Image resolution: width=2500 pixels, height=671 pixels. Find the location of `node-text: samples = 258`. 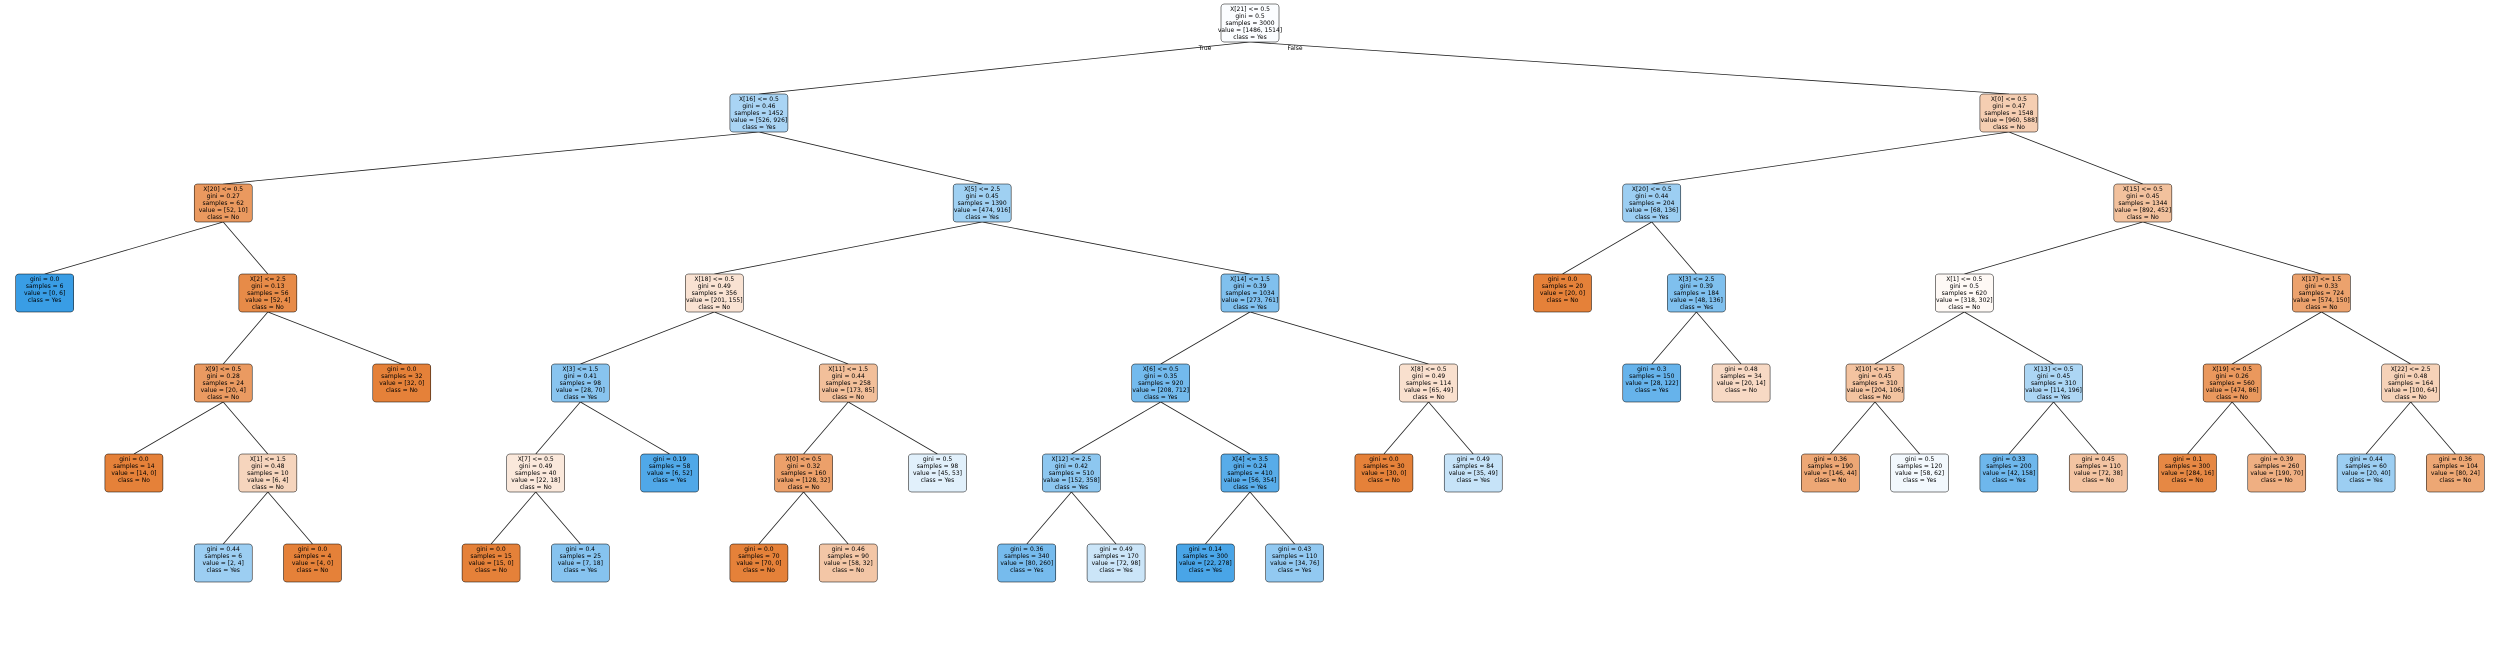

node-text: samples = 258 is located at coordinates (848, 383).